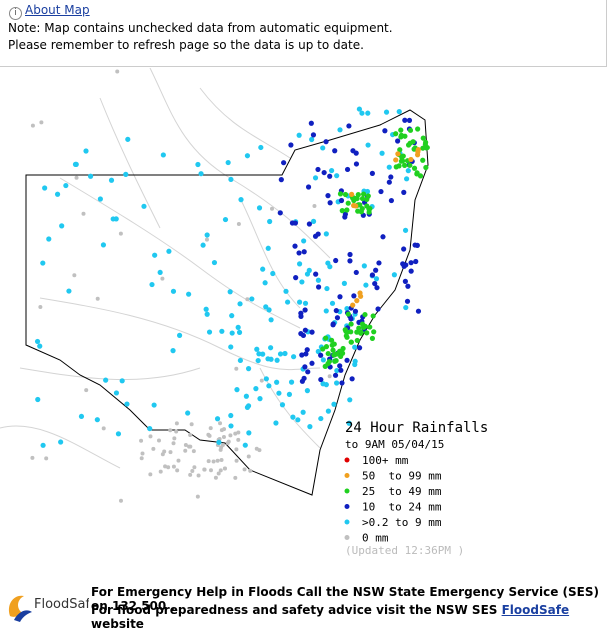 The height and width of the screenshot is (631, 609). What do you see at coordinates (57, 10) in the screenshot?
I see `about-map-link: About Map` at bounding box center [57, 10].